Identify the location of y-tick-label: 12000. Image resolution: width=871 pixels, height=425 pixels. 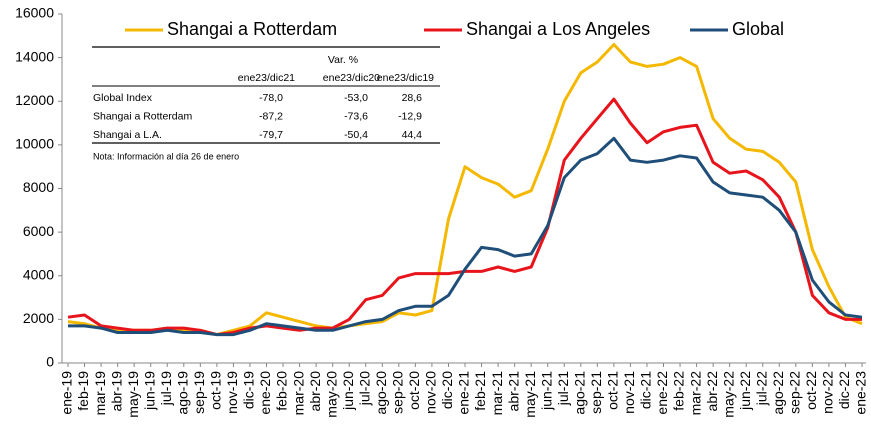
(34, 100).